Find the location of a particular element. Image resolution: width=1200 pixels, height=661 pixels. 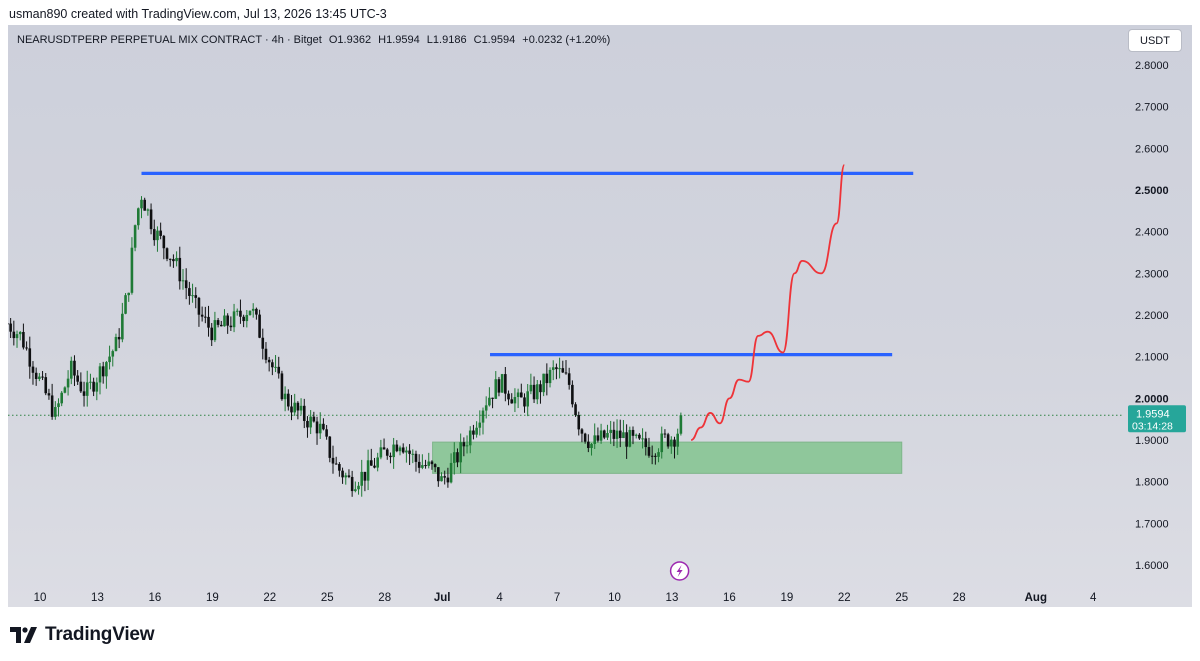

time-tick-label: 25 is located at coordinates (901, 598).